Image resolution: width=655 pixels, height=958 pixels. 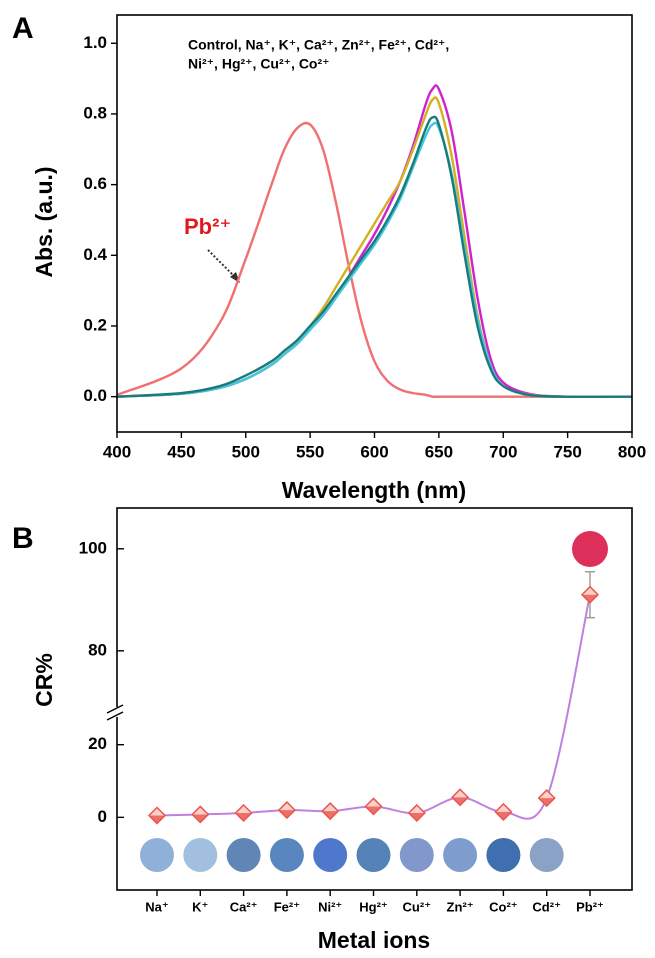 What do you see at coordinates (95, 183) in the screenshot?
I see `y-tick-label: 0.6` at bounding box center [95, 183].